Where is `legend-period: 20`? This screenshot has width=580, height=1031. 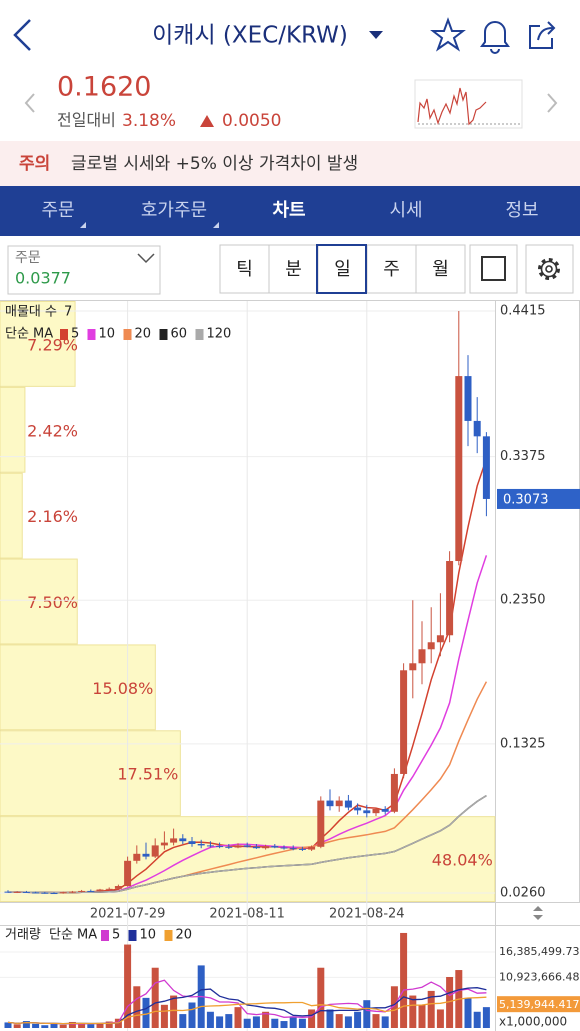
legend-period: 20 is located at coordinates (184, 935).